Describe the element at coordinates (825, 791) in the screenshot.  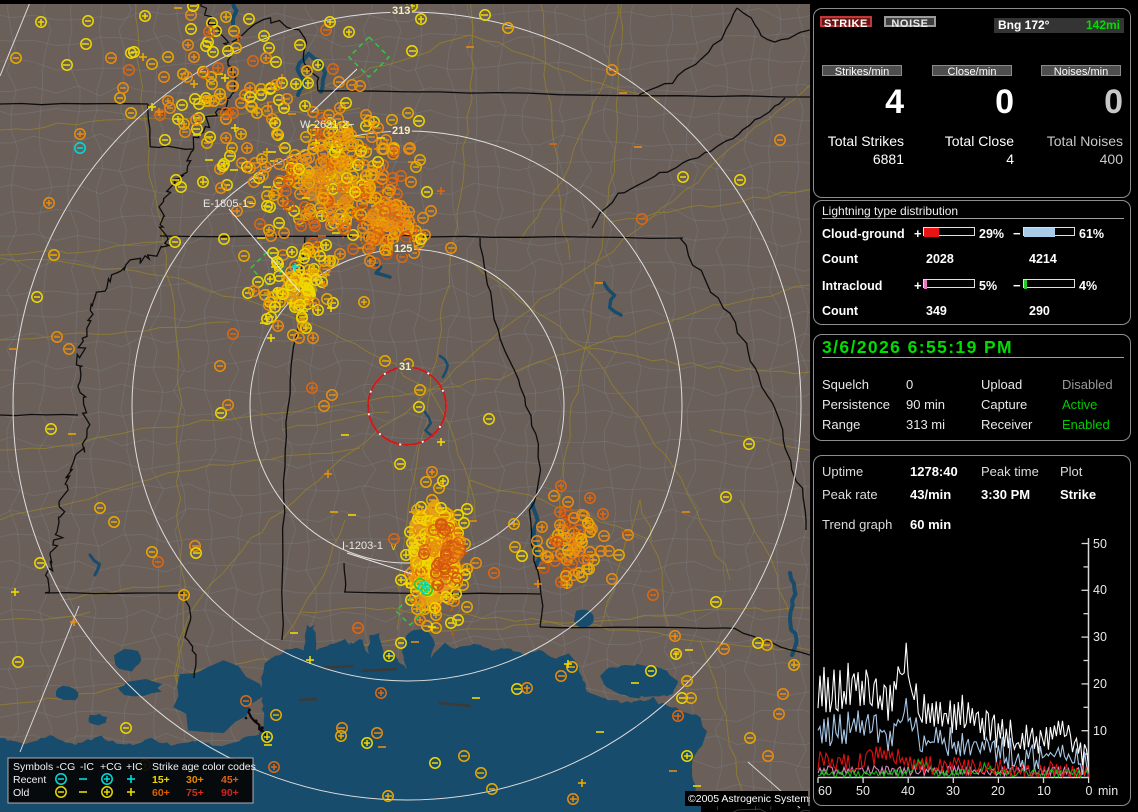
I see `svg-text: 60` at that location.